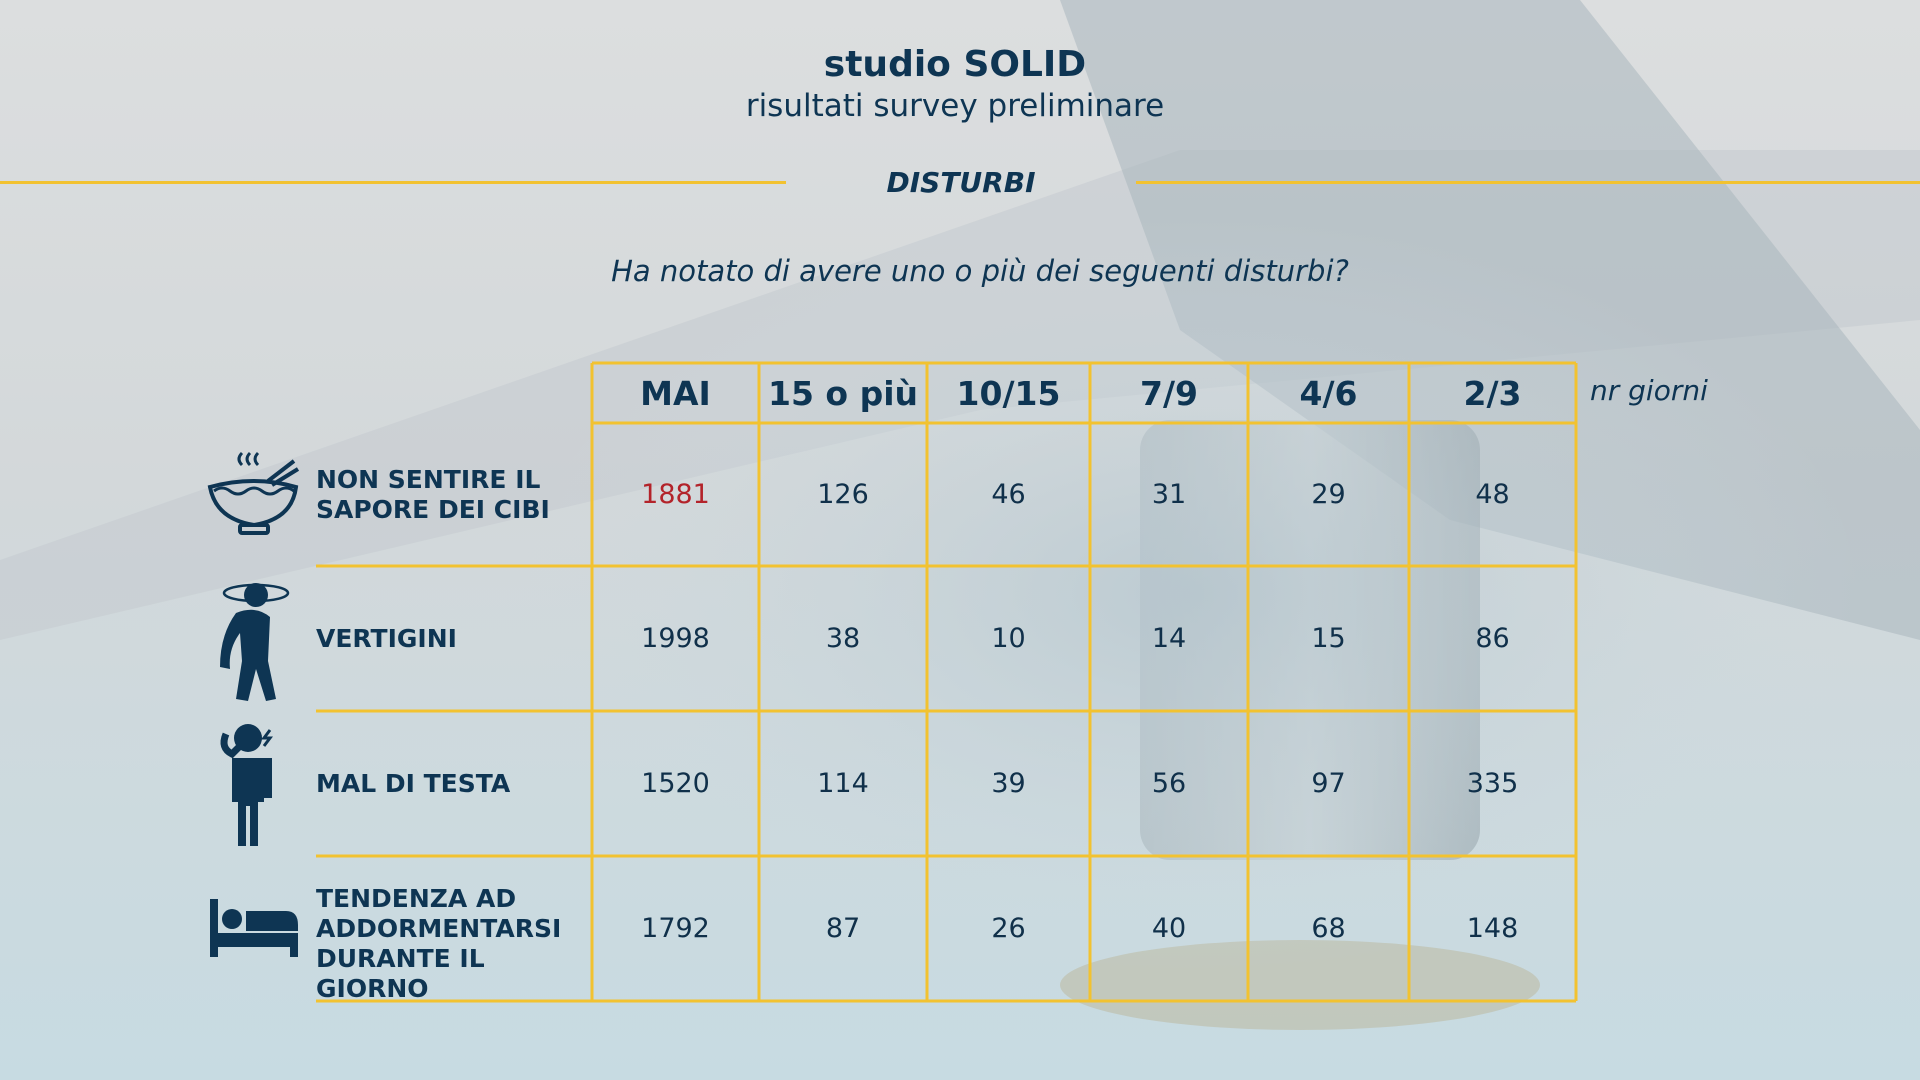  What do you see at coordinates (1328, 638) in the screenshot?
I see `table-cell: 15` at bounding box center [1328, 638].